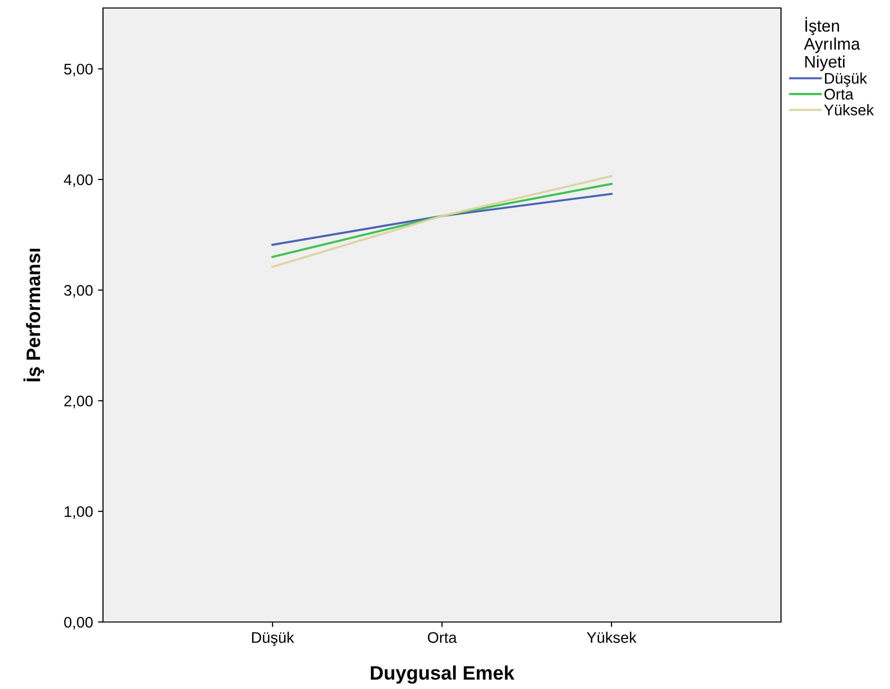 Image resolution: width=890 pixels, height=689 pixels. What do you see at coordinates (273, 639) in the screenshot?
I see `x-tick-label: Düşük` at bounding box center [273, 639].